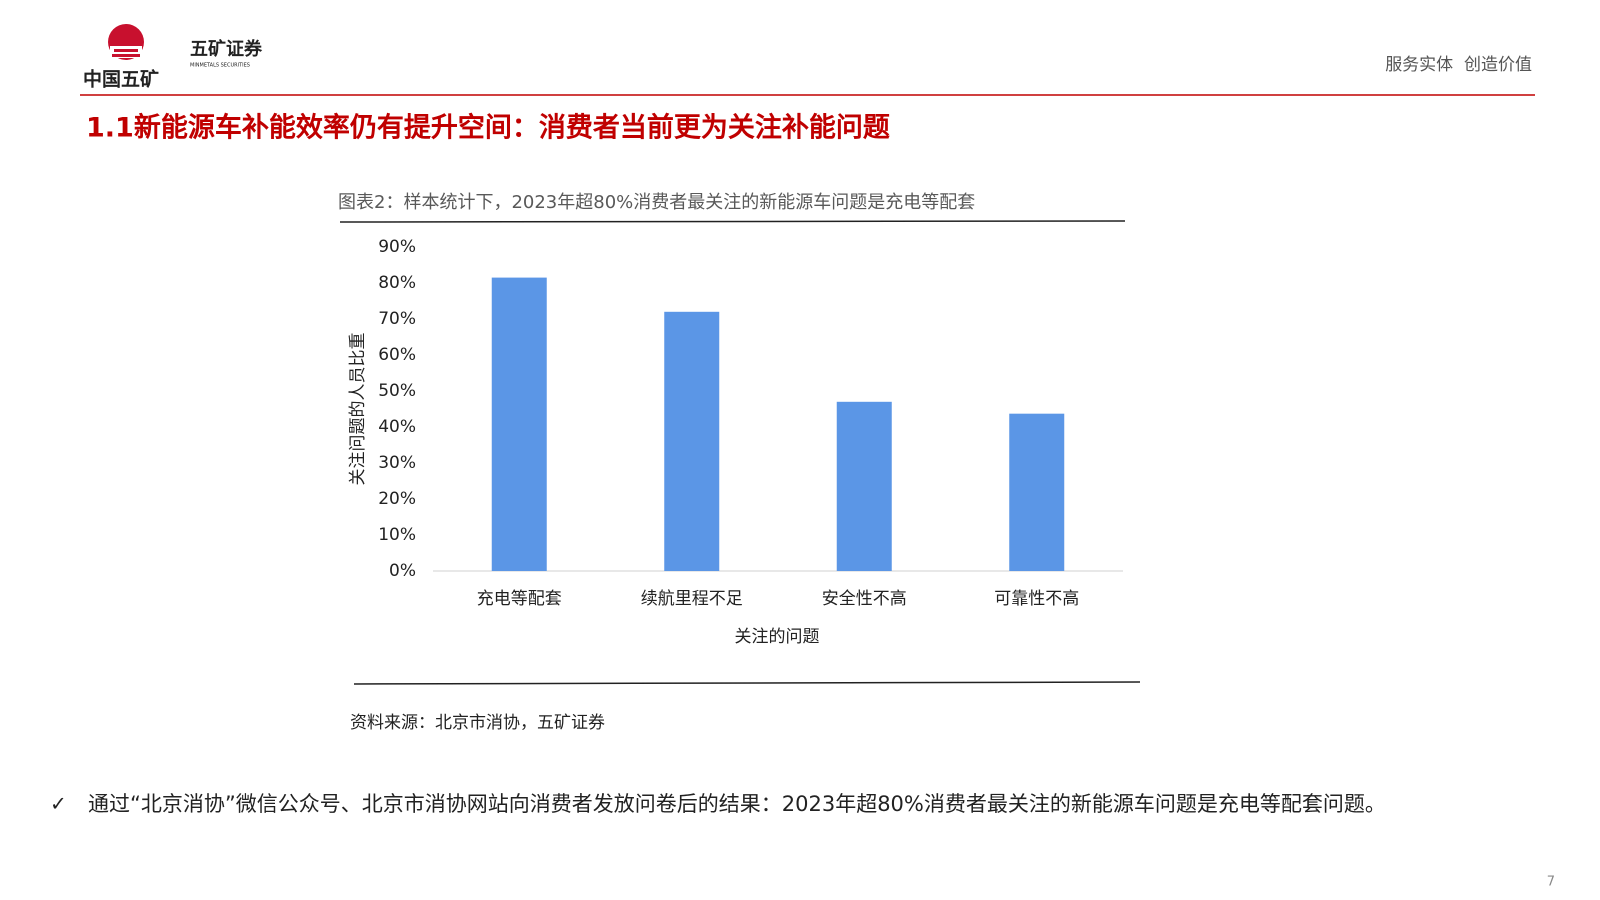  What do you see at coordinates (397, 319) in the screenshot?
I see `y-tick-label: 70%` at bounding box center [397, 319].